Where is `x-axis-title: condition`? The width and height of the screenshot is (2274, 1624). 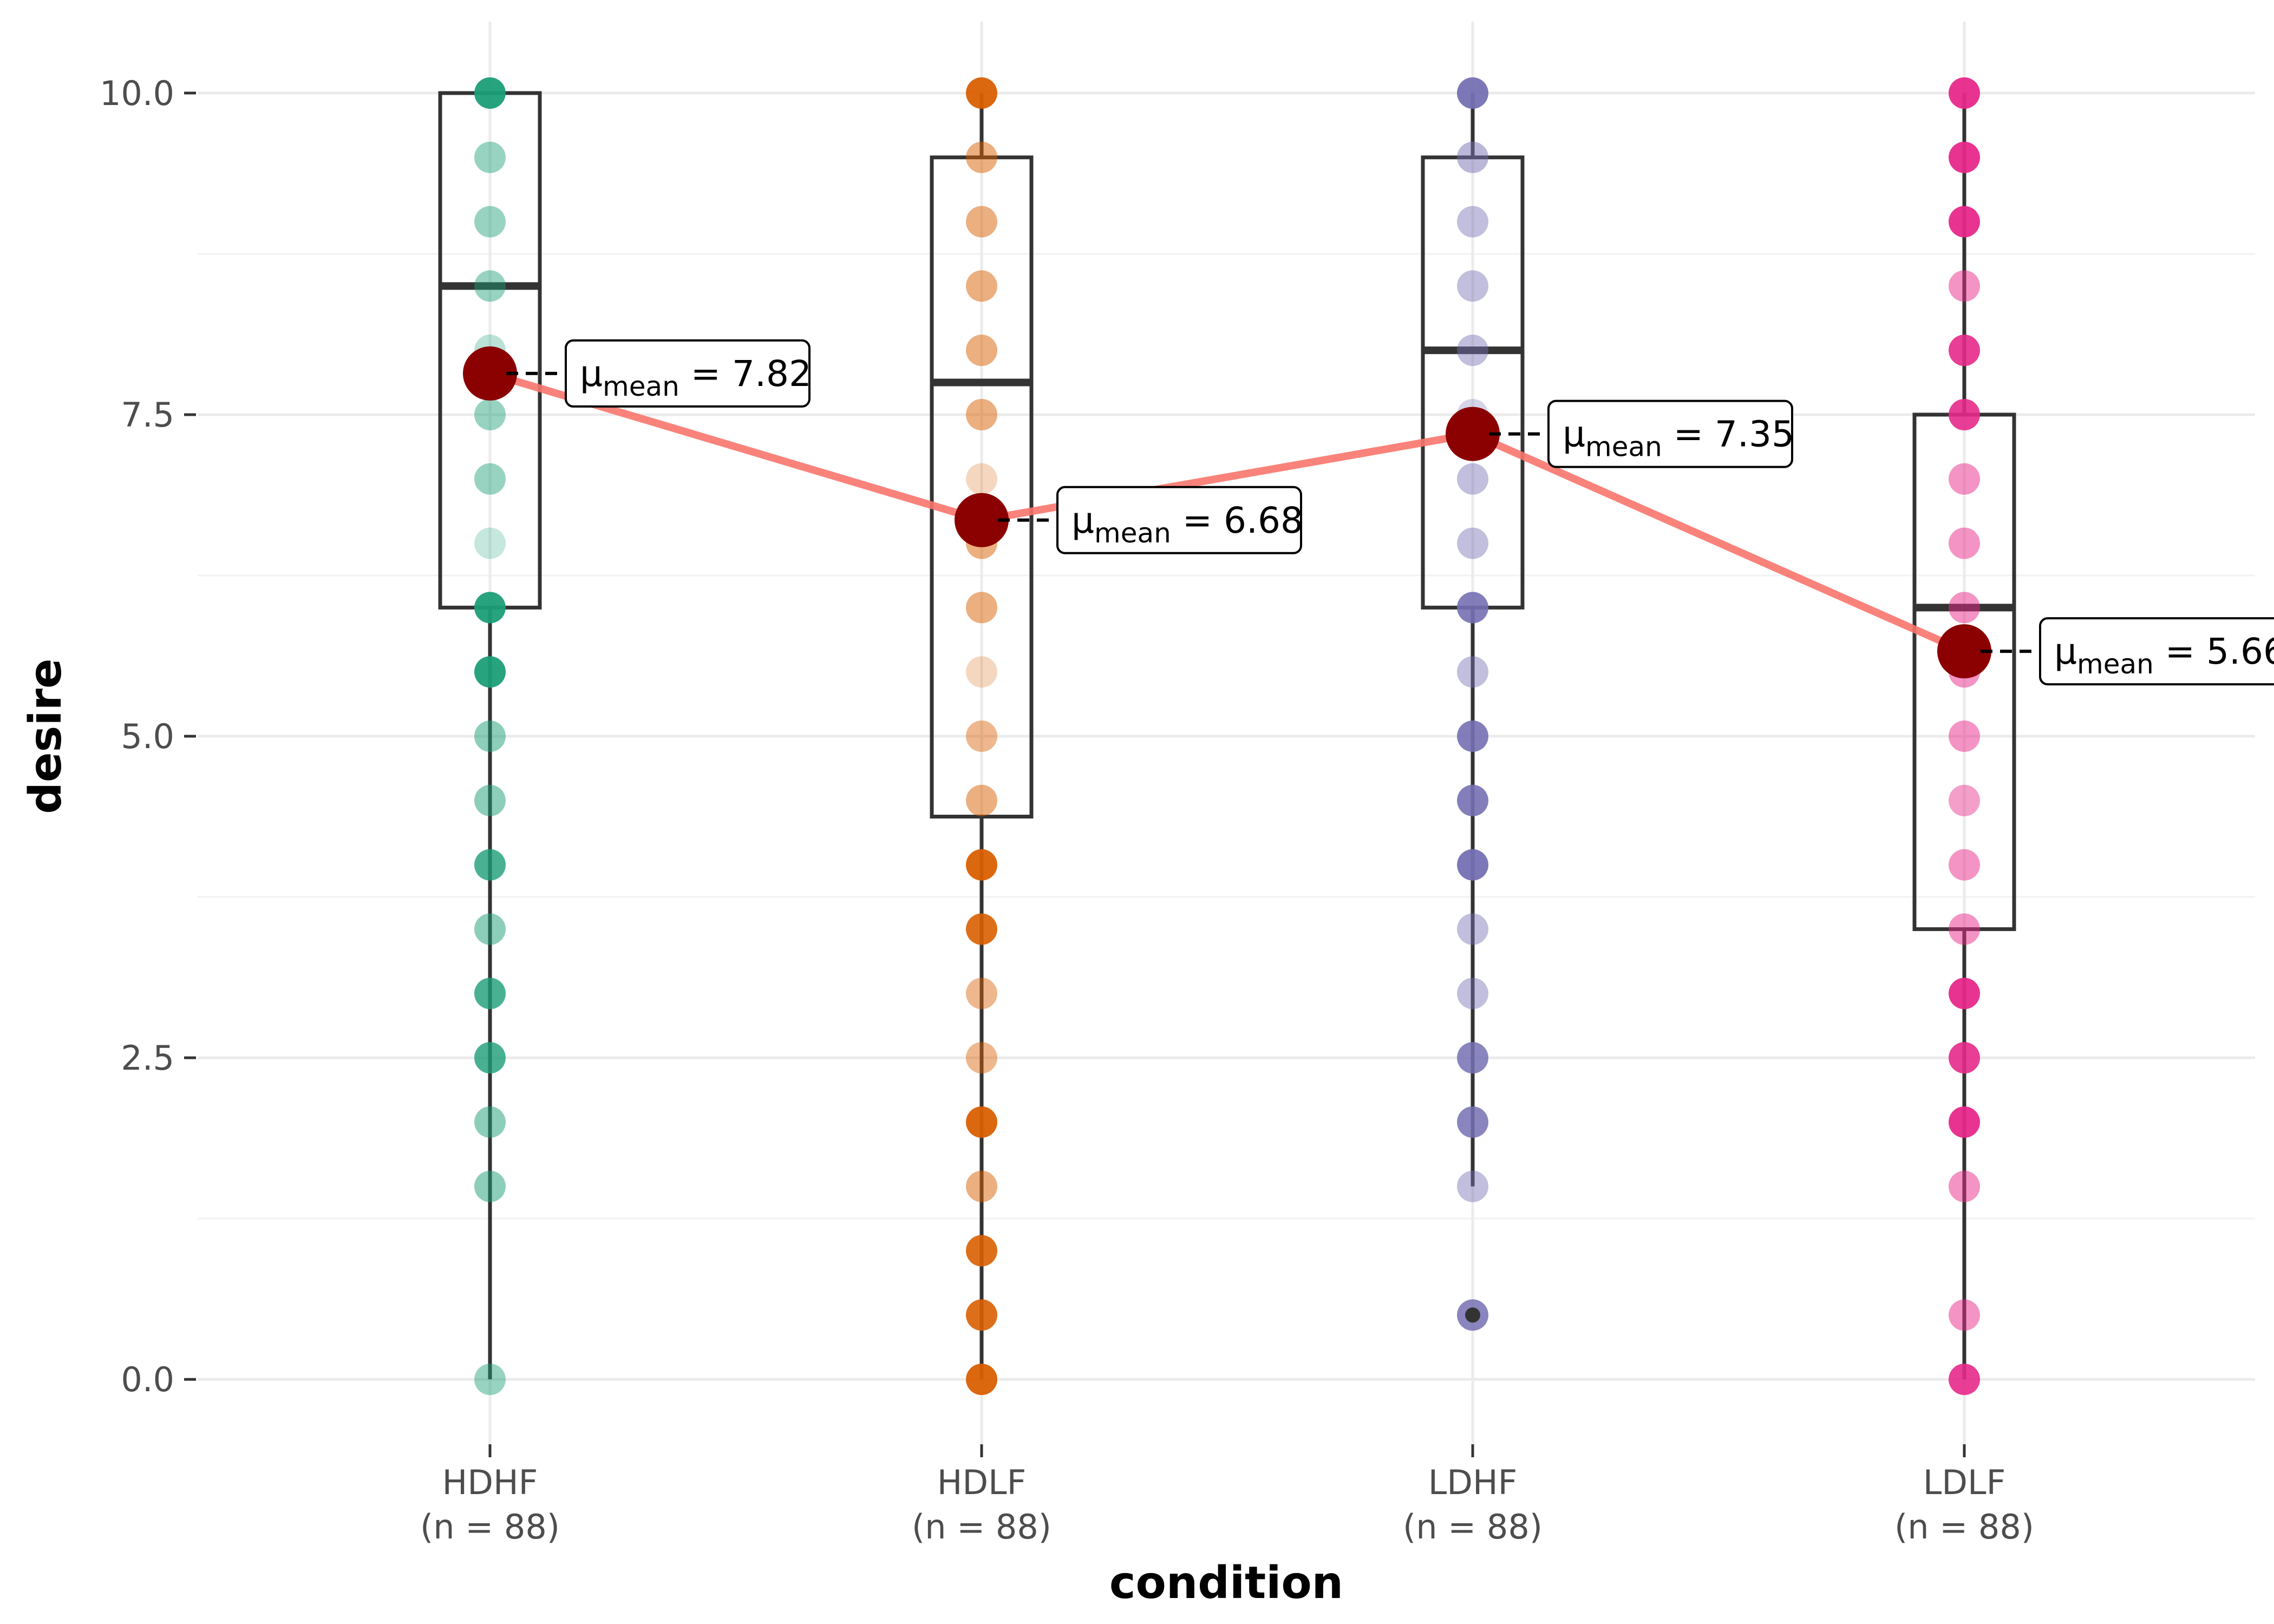
x-axis-title: condition is located at coordinates (1226, 1583).